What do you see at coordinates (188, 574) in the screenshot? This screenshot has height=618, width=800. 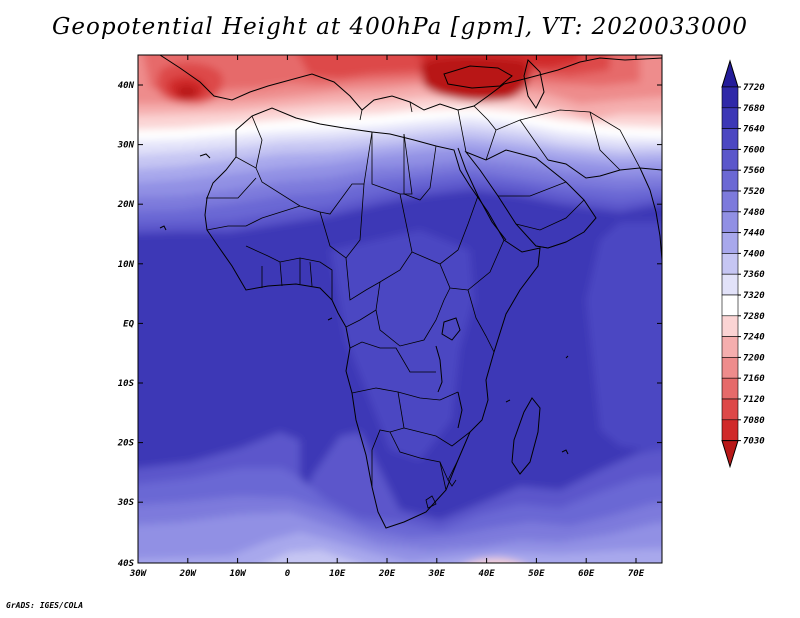 I see `lon-label: 20W` at bounding box center [188, 574].